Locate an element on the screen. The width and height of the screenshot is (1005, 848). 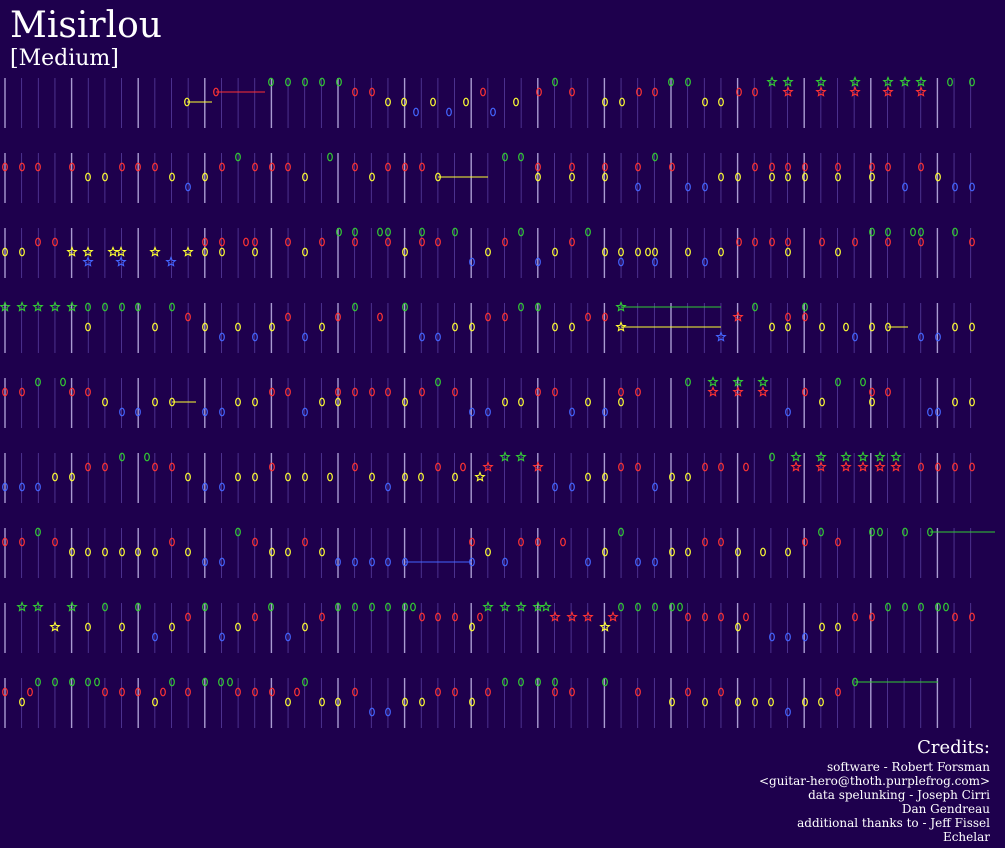
star-note-y is located at coordinates (155, 251).